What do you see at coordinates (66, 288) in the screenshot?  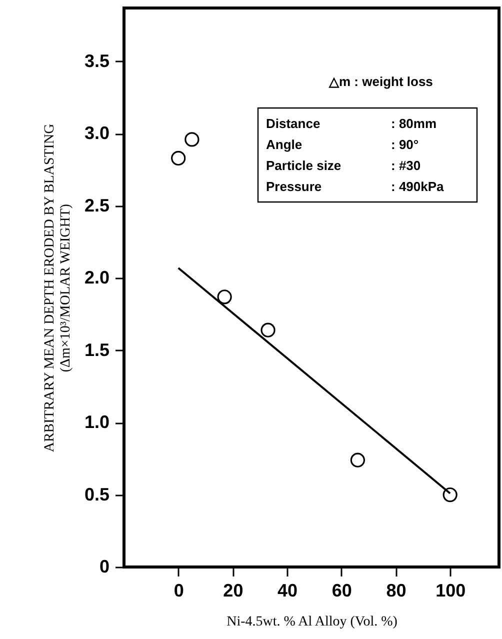 I see `text: (Δm×10³/MOLAR WEIGHT)` at bounding box center [66, 288].